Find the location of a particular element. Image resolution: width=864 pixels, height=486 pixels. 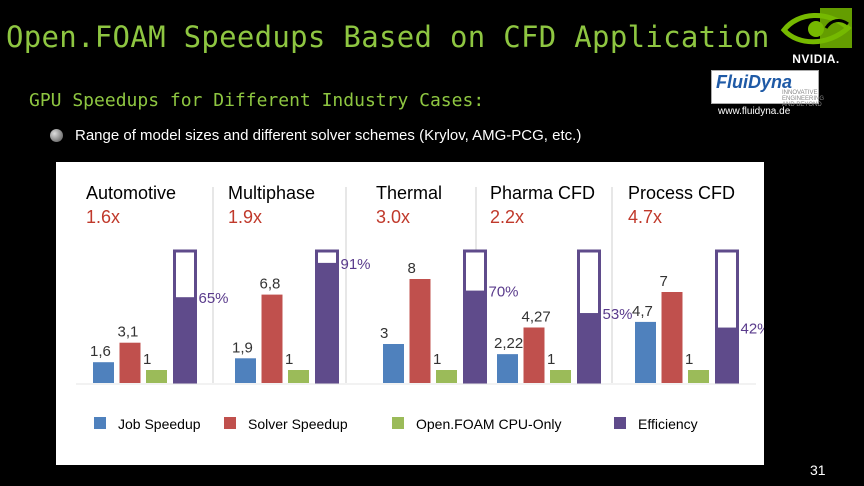

case-title-0: Automotive is located at coordinates (131, 193).